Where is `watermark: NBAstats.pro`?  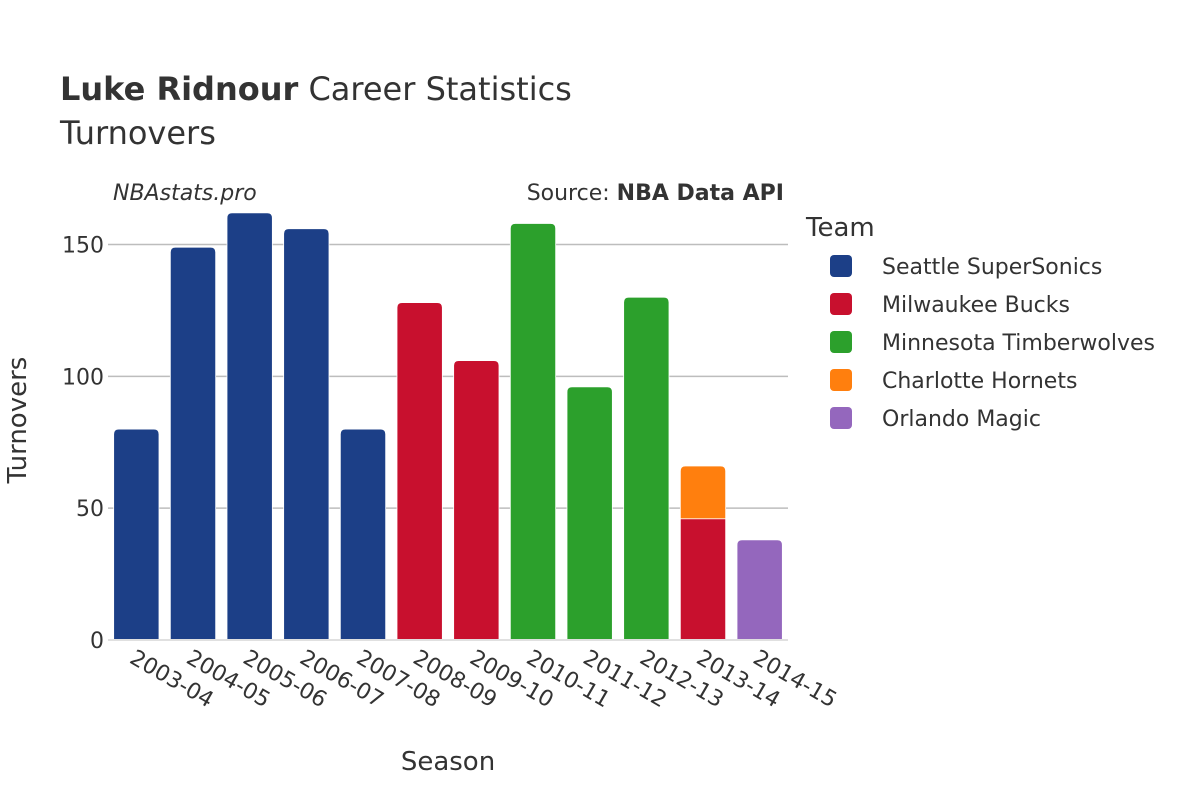 watermark: NBAstats.pro is located at coordinates (185, 193).